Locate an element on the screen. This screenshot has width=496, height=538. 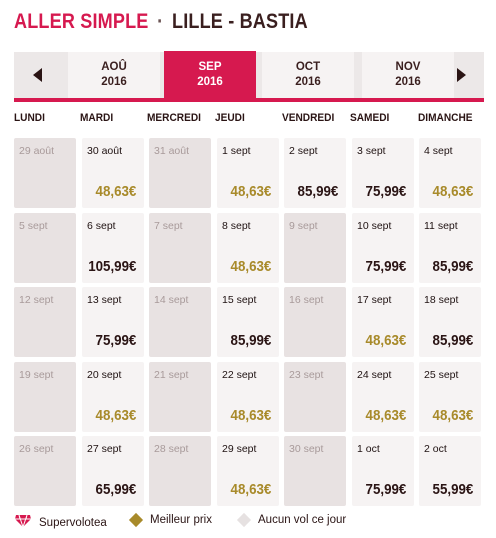
price: 55,99€ is located at coordinates (452, 490).